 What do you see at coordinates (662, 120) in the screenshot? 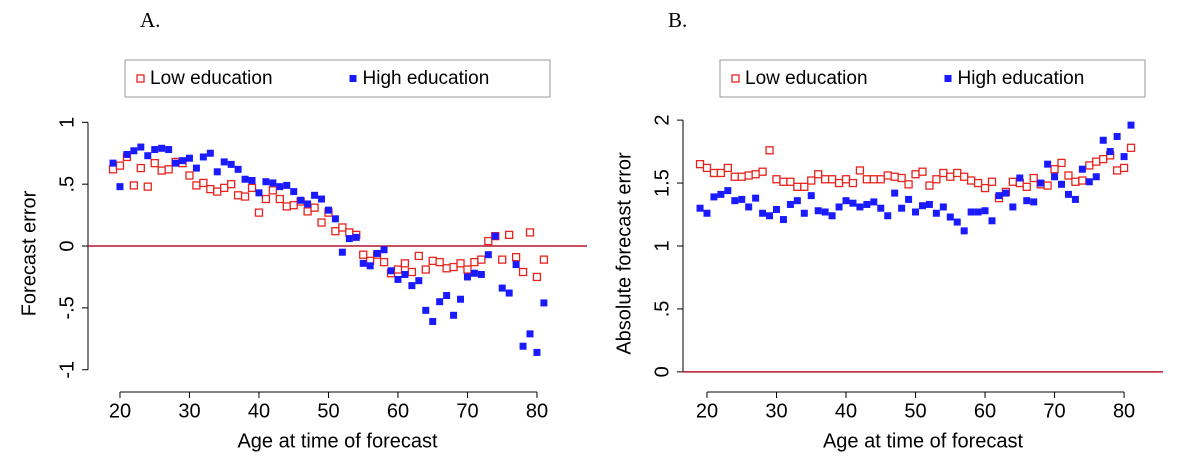
I see `y-tick-label: 2` at bounding box center [662, 120].